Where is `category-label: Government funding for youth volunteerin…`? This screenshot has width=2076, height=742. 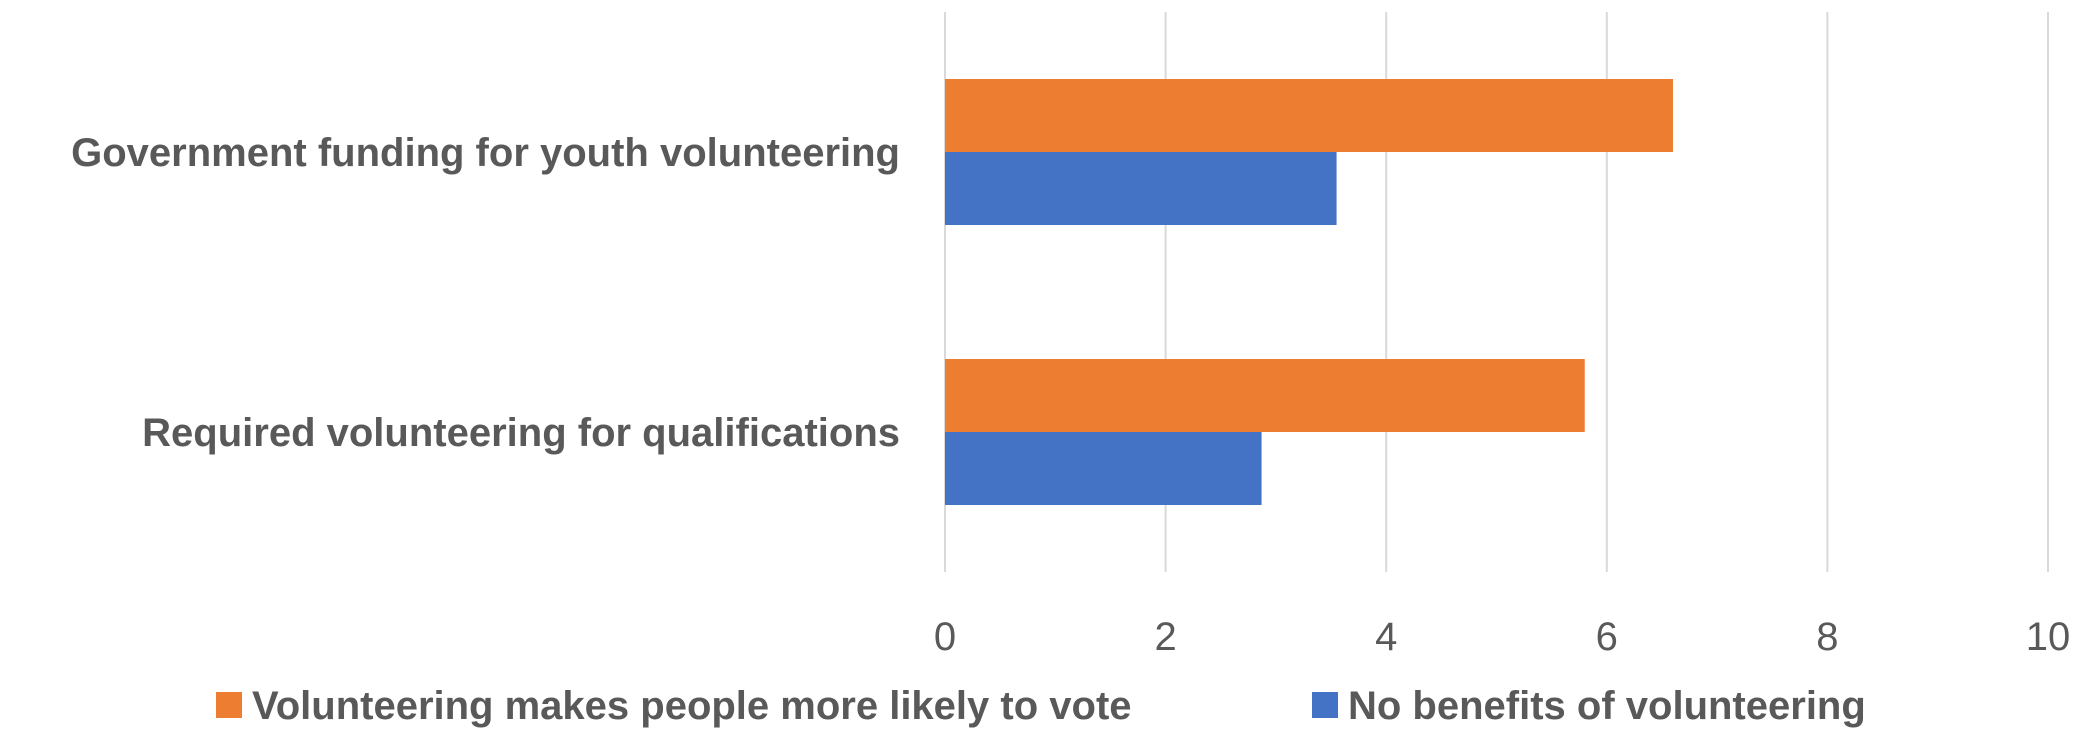
category-label: Government funding for youth volunteerin… is located at coordinates (485, 153).